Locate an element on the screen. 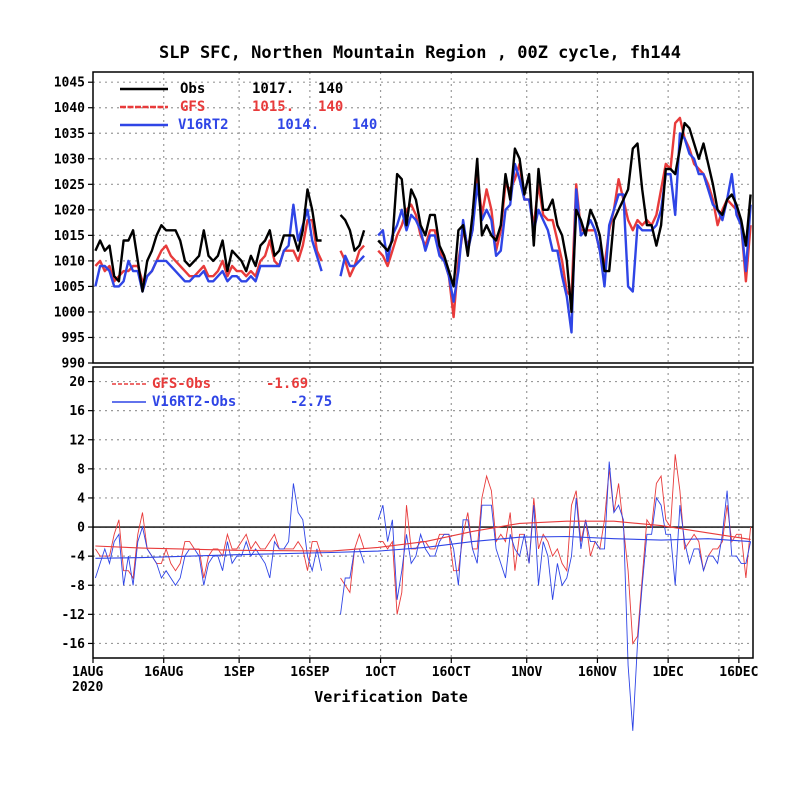 The height and width of the screenshot is (805, 800). legend-mean: 1017. is located at coordinates (273, 89).